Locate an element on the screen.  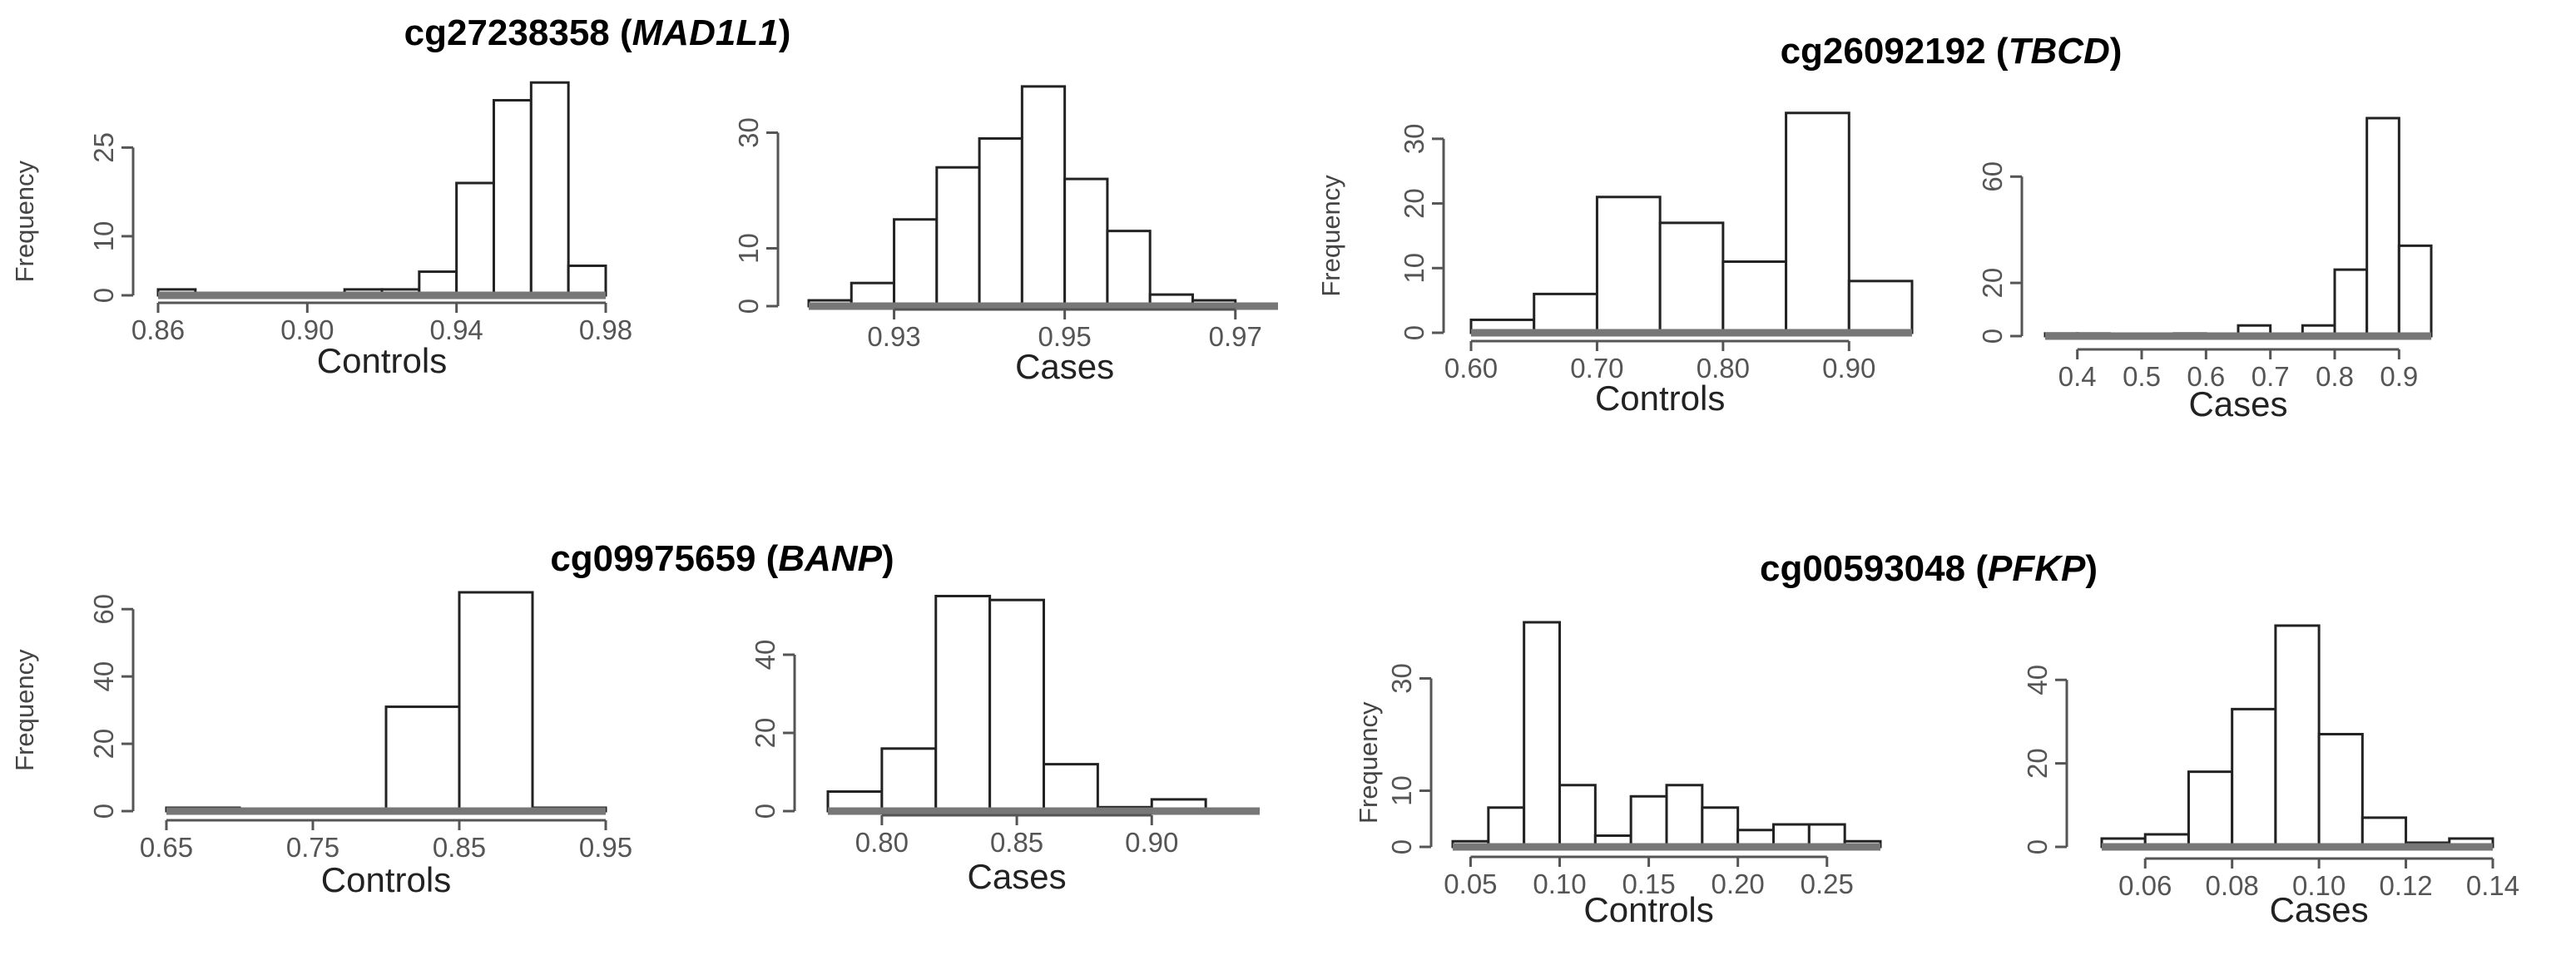
x-tick-label: 0.25 is located at coordinates (1827, 884).